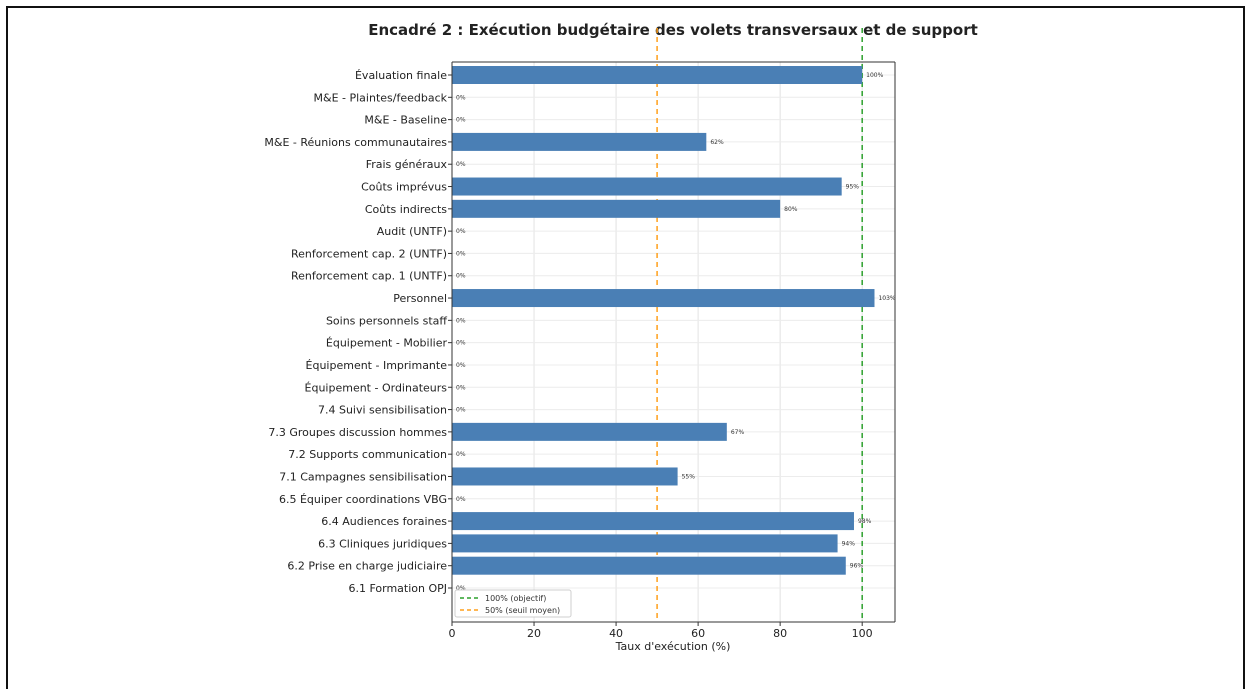 The width and height of the screenshot is (1245, 689). I want to click on category-label: M&E - Réunions communautaires, so click(355, 142).